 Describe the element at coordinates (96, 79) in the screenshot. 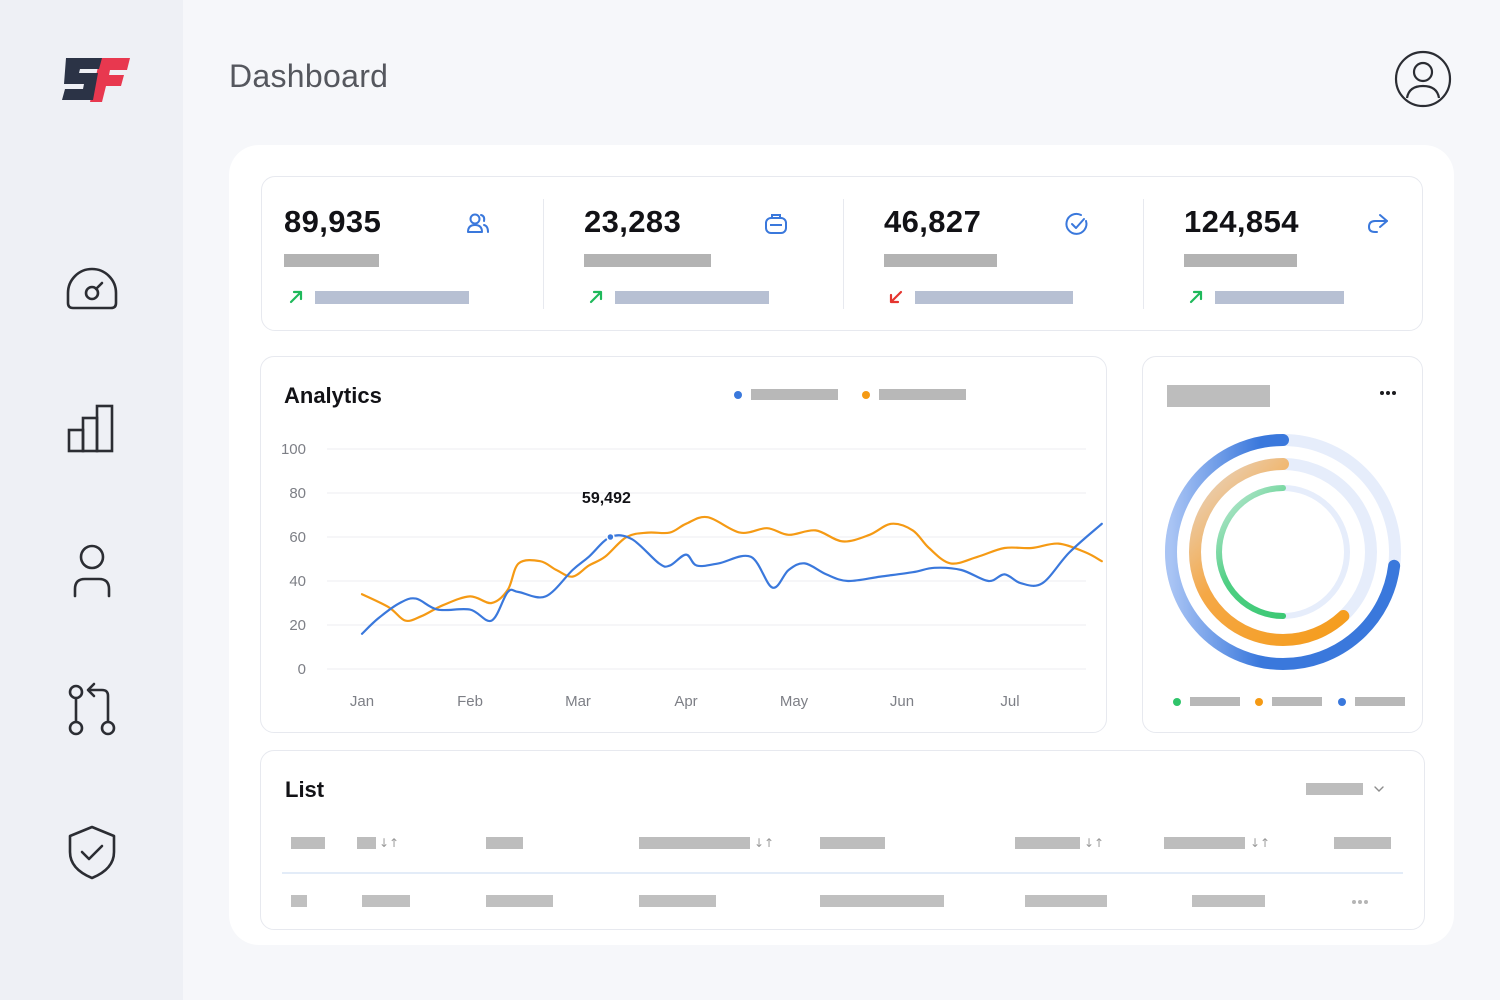

I see `brand-logo` at that location.